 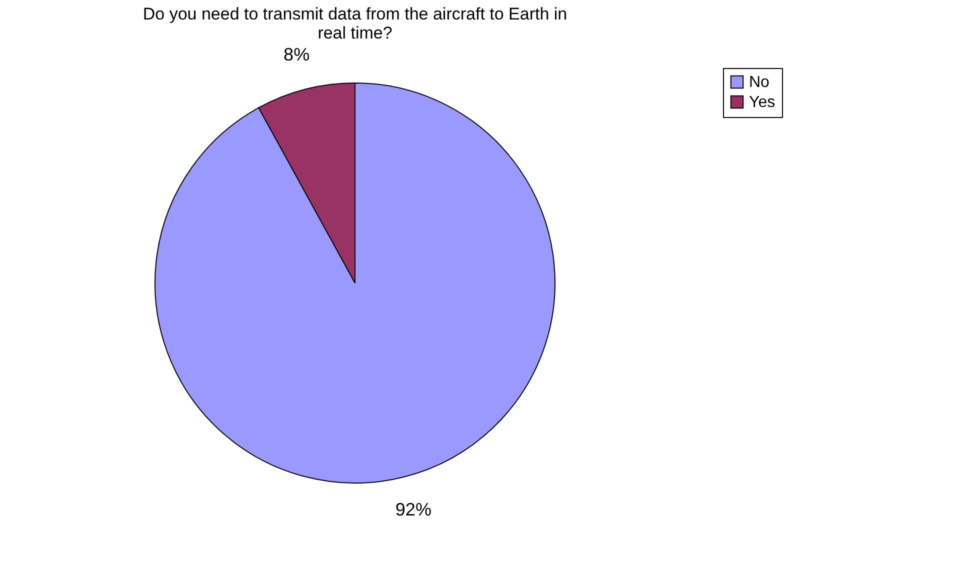 What do you see at coordinates (762, 102) in the screenshot?
I see `legend-label: Yes` at bounding box center [762, 102].